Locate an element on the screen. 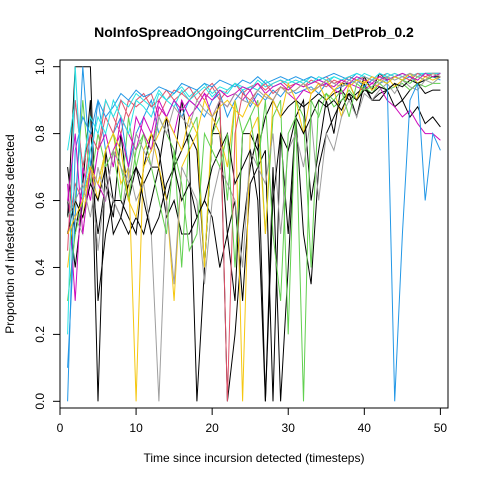  y-axis-label: Proportion of infested nodes detected is located at coordinates (10, 233).